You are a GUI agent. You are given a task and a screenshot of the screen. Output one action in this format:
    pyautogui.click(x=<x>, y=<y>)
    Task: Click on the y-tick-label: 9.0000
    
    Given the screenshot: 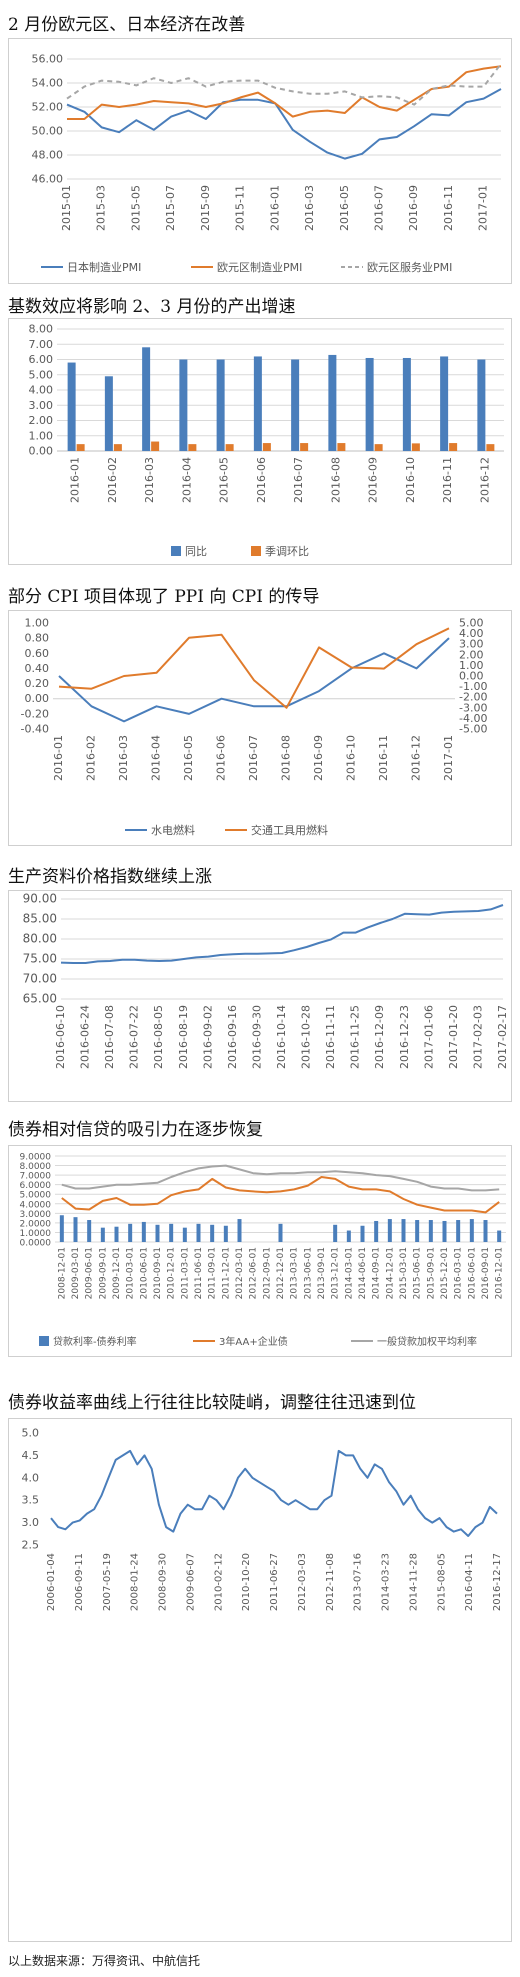 What is the action you would take?
    pyautogui.click(x=36, y=1158)
    